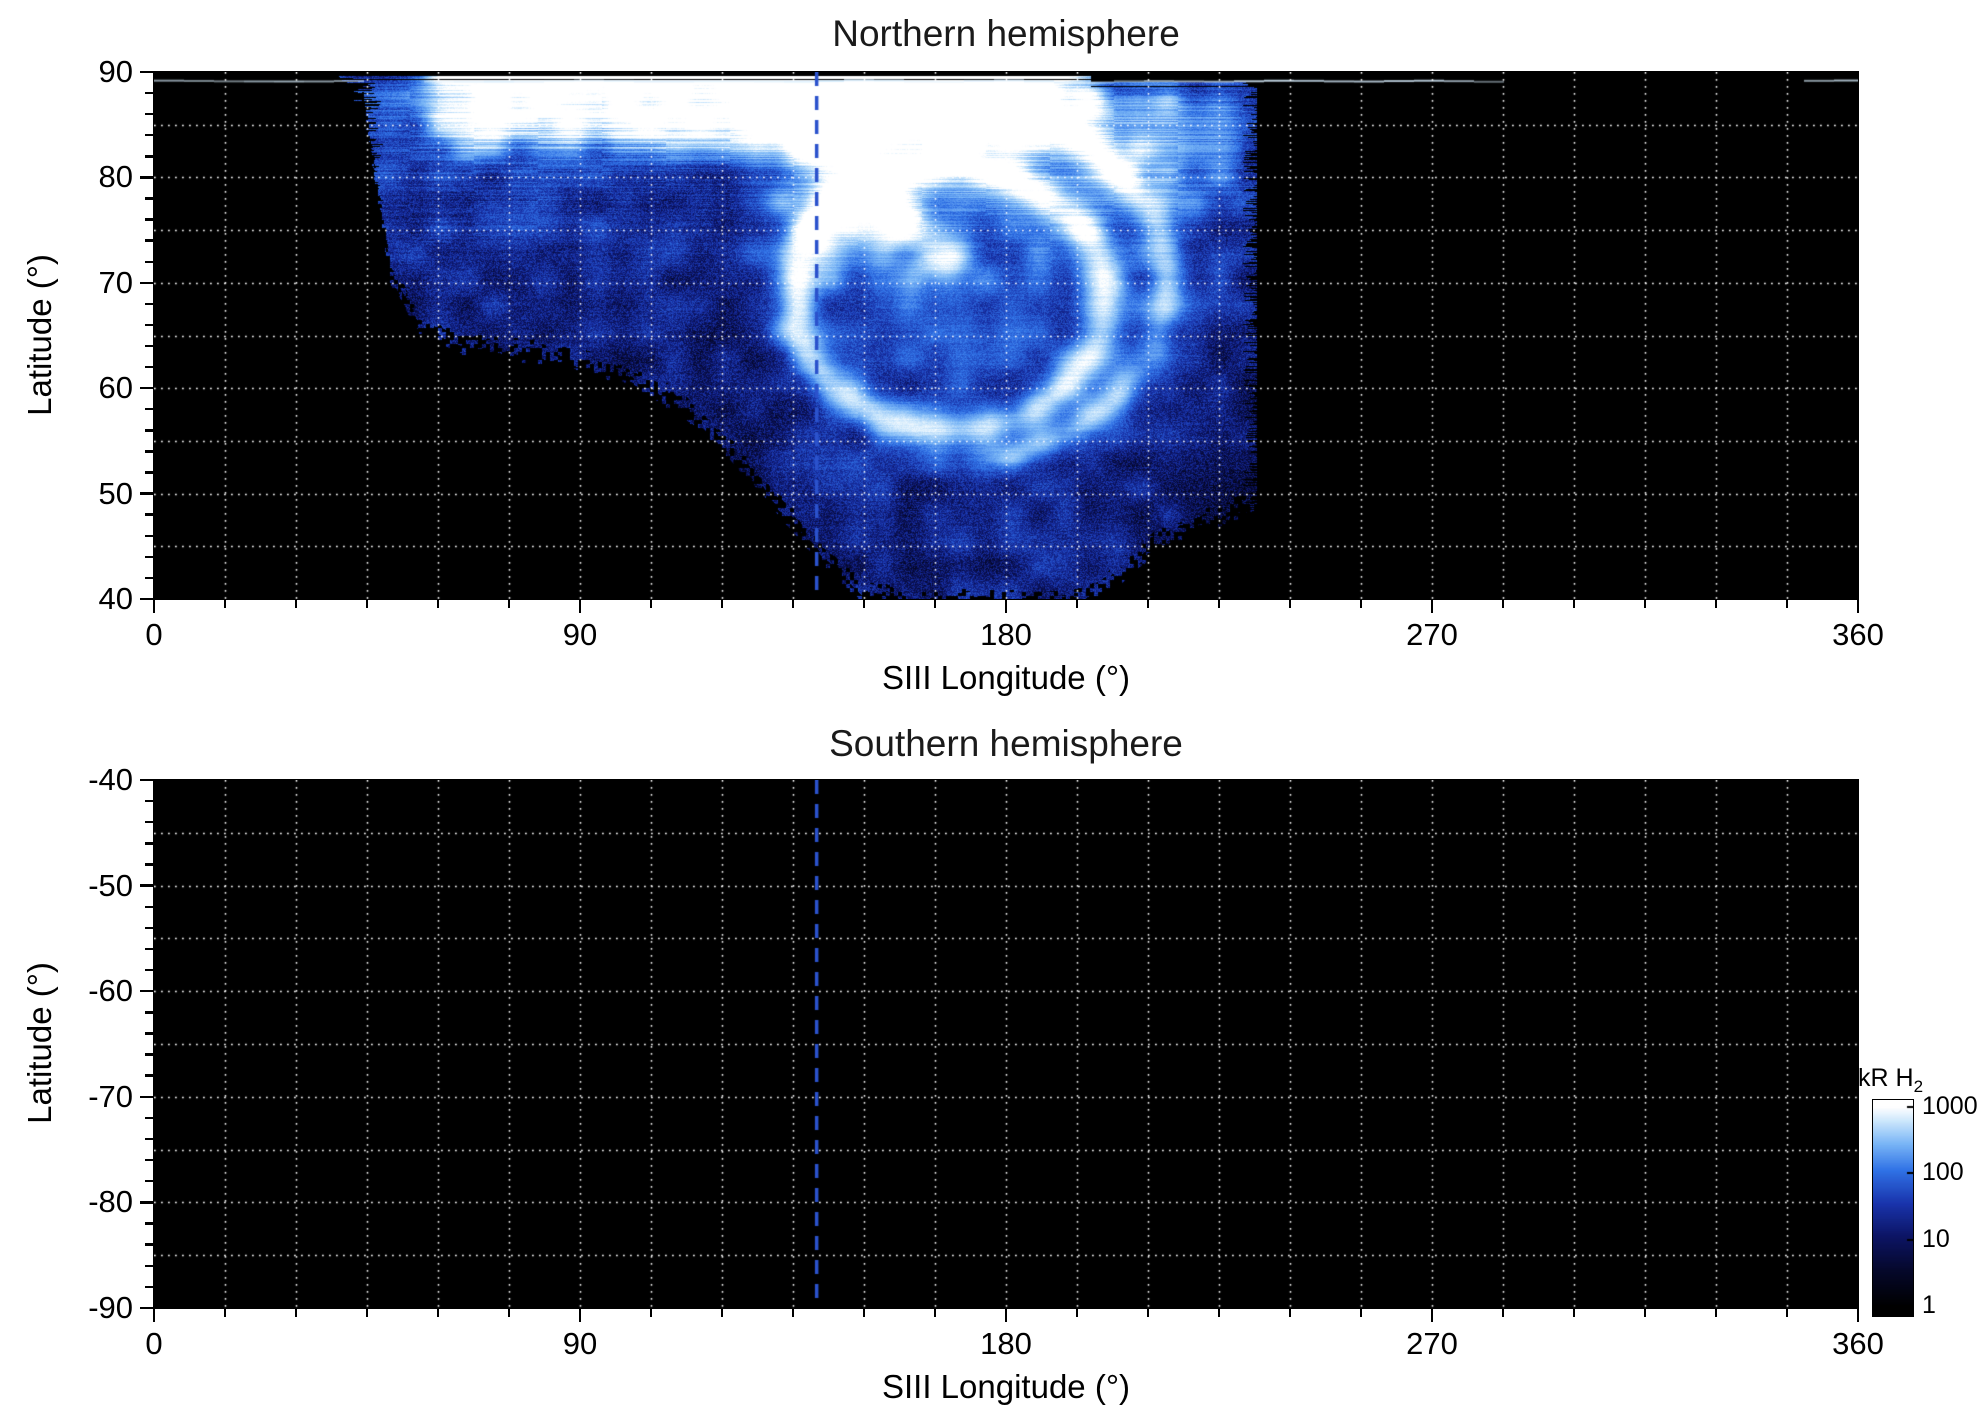 This screenshot has width=1983, height=1423. Describe the element at coordinates (115, 493) in the screenshot. I see `north-y-tick-label: 50` at that location.